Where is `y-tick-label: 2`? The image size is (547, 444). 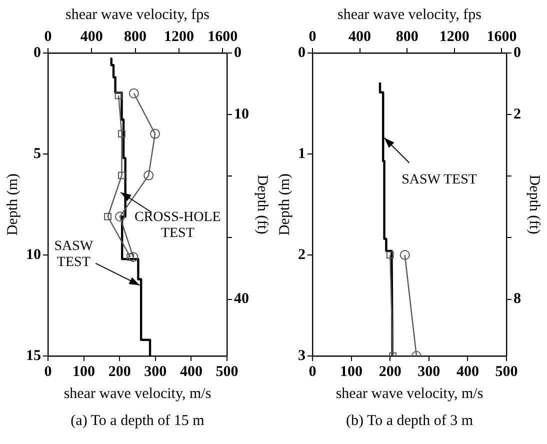 y-tick-label: 2 is located at coordinates (302, 254).